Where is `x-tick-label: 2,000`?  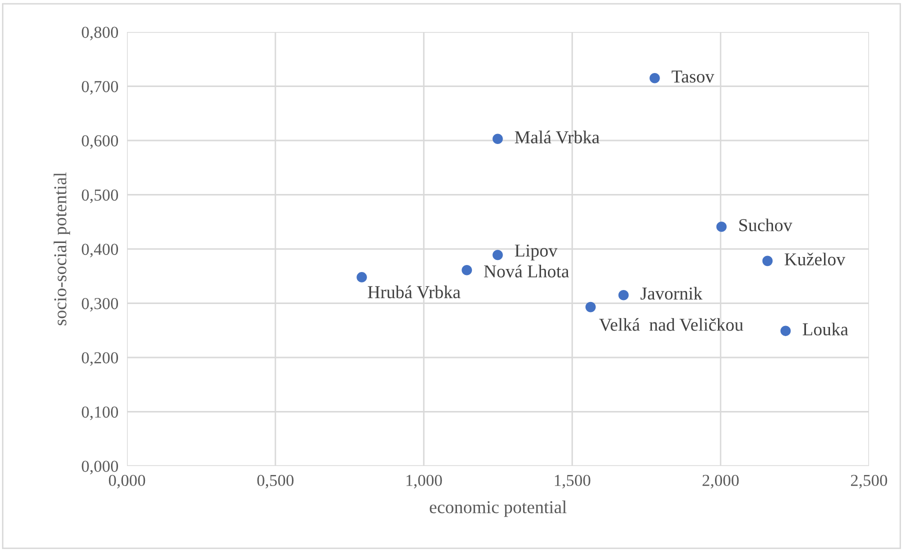
x-tick-label: 2,000 is located at coordinates (720, 481).